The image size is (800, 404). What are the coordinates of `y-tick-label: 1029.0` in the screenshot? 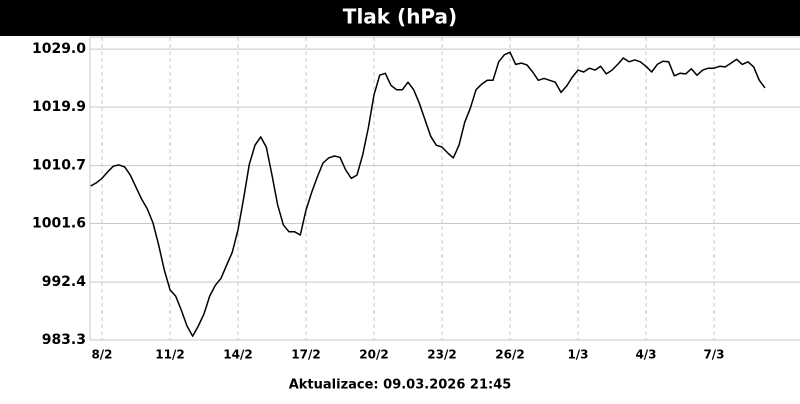 It's located at (59, 49).